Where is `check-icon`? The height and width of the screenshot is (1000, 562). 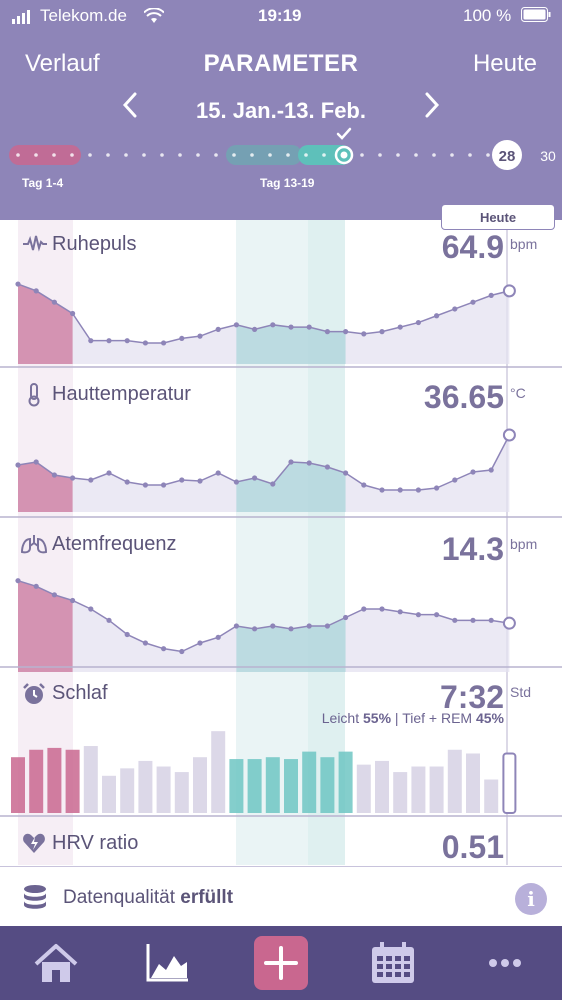 check-icon is located at coordinates (344, 133).